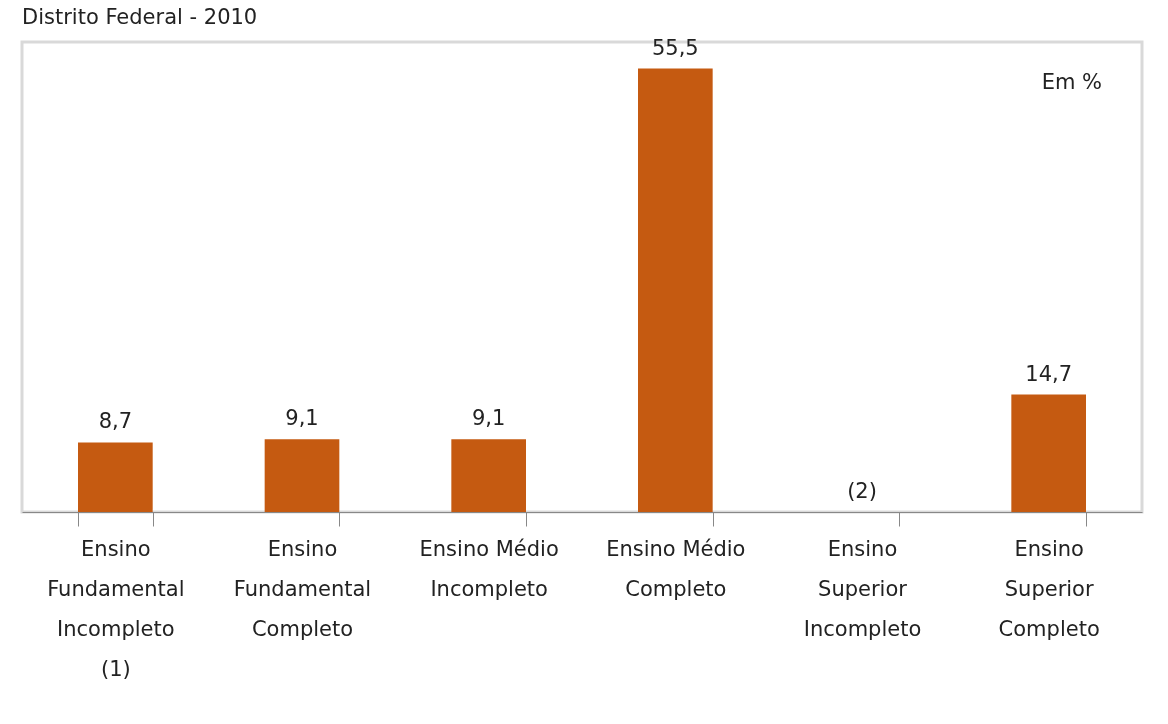 The image size is (1168, 724). What do you see at coordinates (116, 608) in the screenshot?
I see `x-tick-label: Ensino Fundamental Incompleto (1)` at bounding box center [116, 608].